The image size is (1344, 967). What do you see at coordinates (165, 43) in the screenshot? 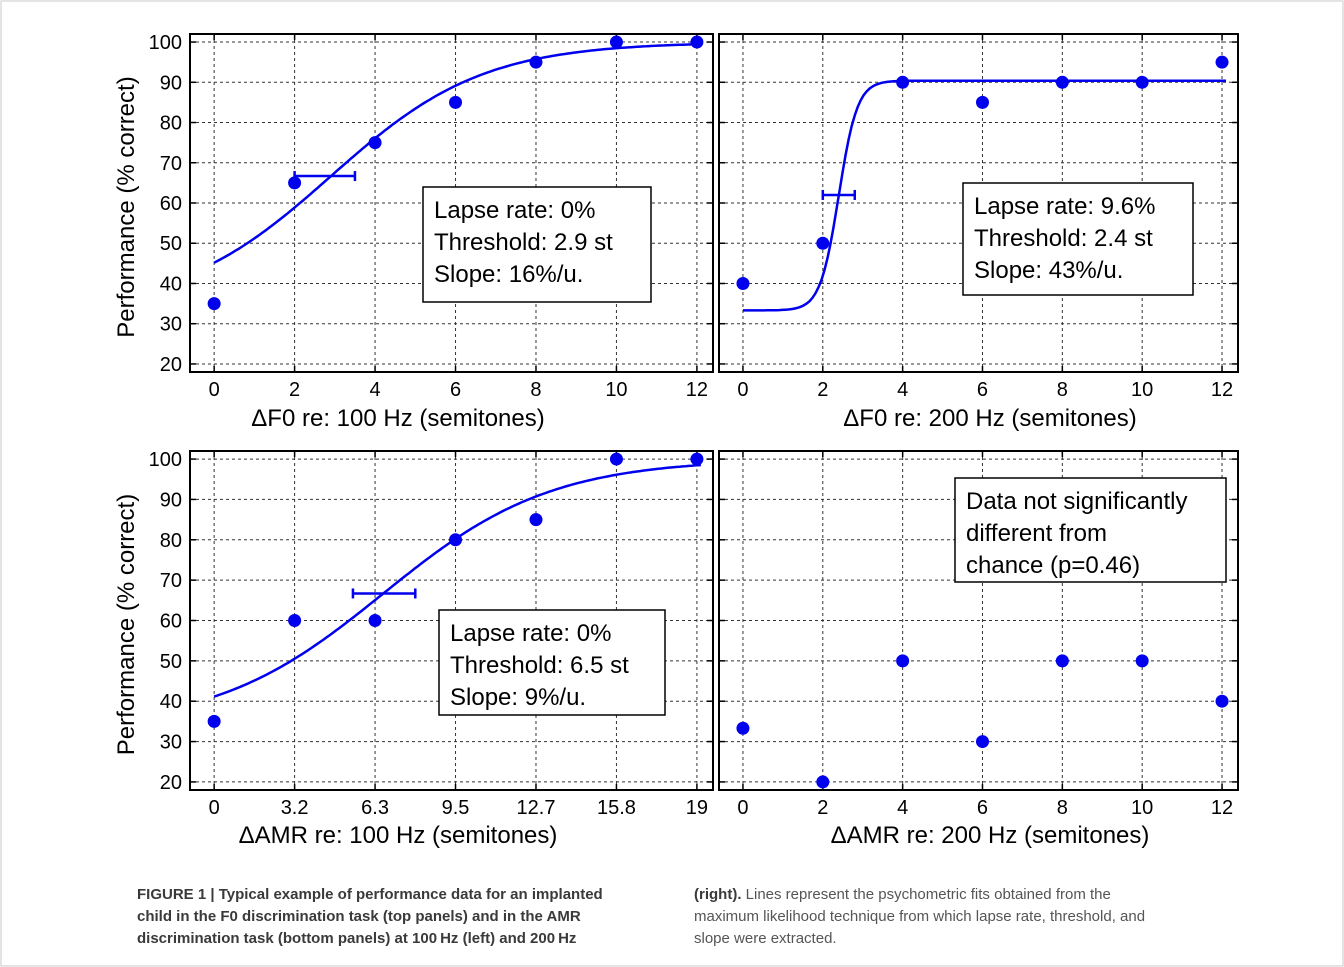
I see `y-tick-label: 100` at bounding box center [165, 43].